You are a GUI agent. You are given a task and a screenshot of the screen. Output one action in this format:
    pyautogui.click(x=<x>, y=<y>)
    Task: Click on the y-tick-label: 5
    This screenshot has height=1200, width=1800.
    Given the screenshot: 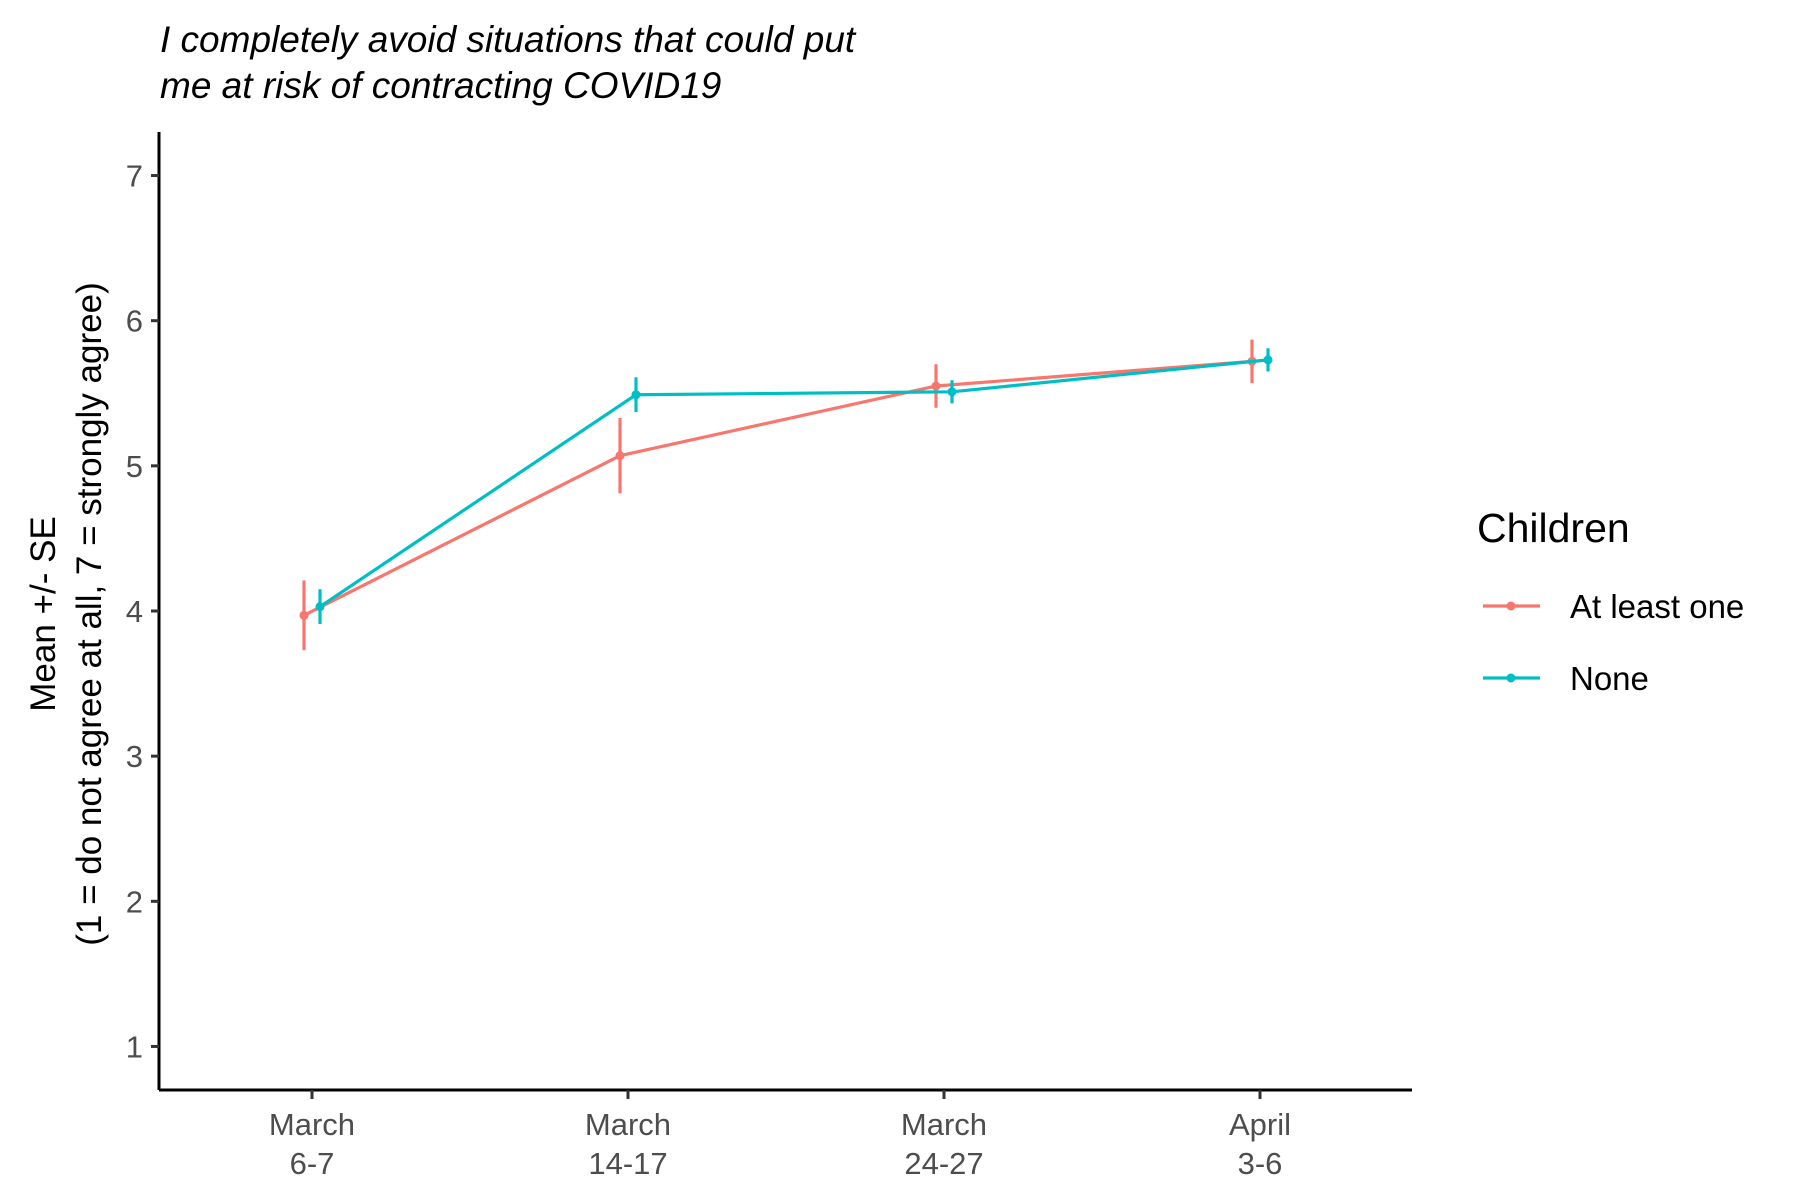 What is the action you would take?
    pyautogui.click(x=134, y=466)
    